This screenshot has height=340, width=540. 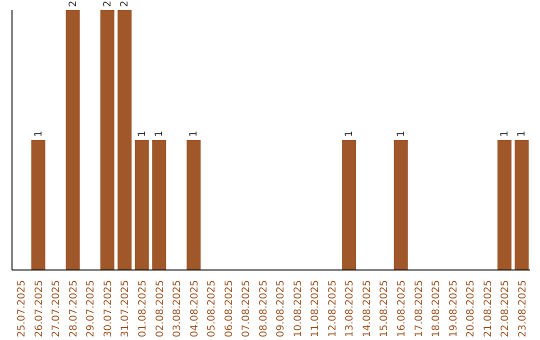 I want to click on x-tick-label: 19.08.2025, so click(x=454, y=309).